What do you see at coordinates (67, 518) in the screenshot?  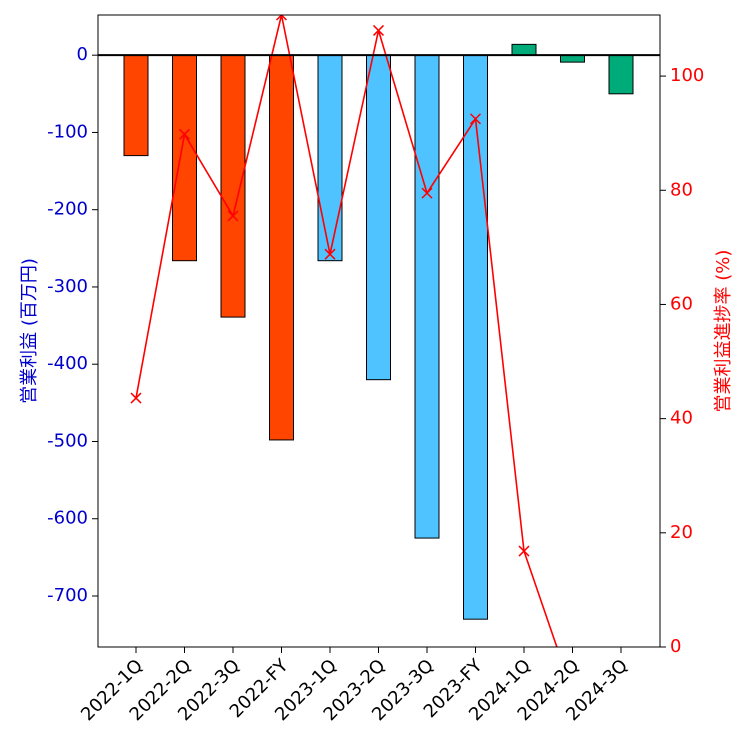 I see `y-tick-label: -600` at bounding box center [67, 518].